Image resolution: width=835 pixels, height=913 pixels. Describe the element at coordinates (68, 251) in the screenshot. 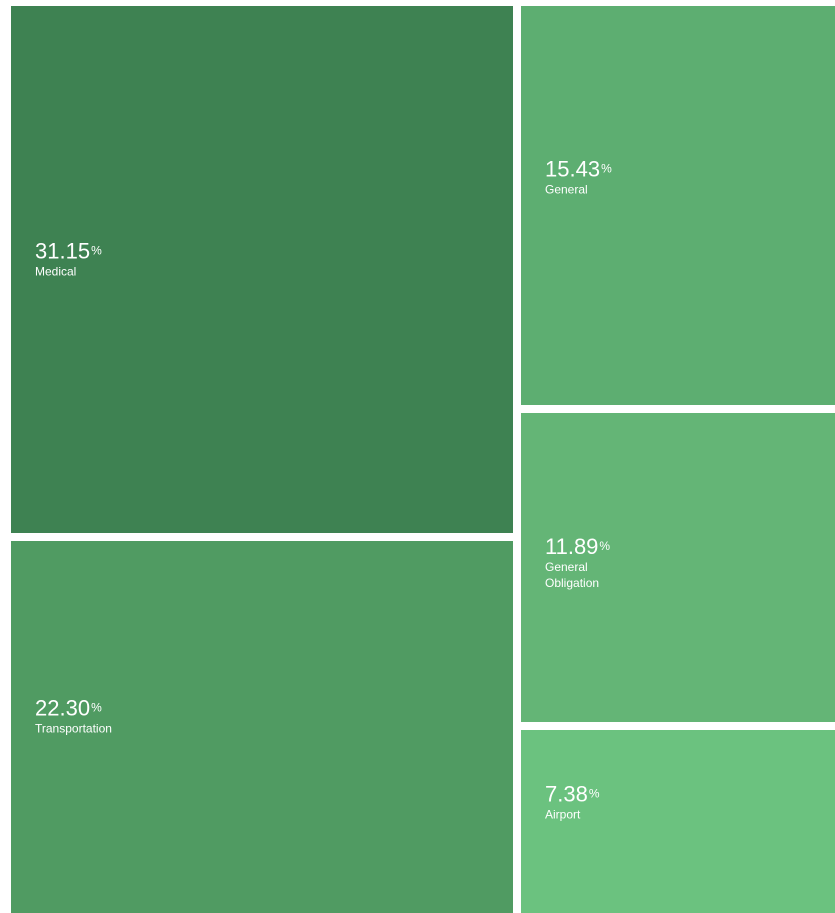

I see `tile-value: 31.15%` at that location.